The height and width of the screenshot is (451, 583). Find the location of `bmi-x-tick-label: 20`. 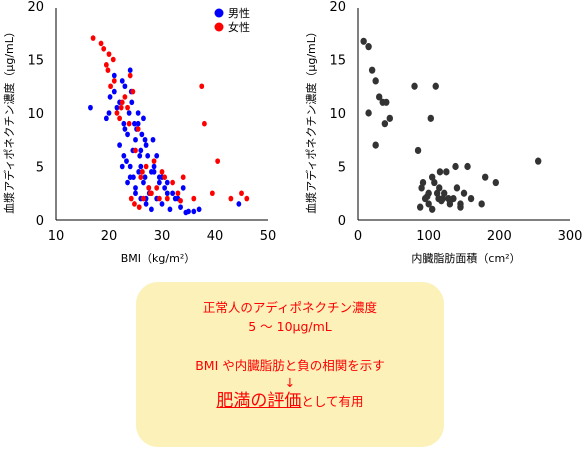

bmi-x-tick-label: 20 is located at coordinates (109, 236).